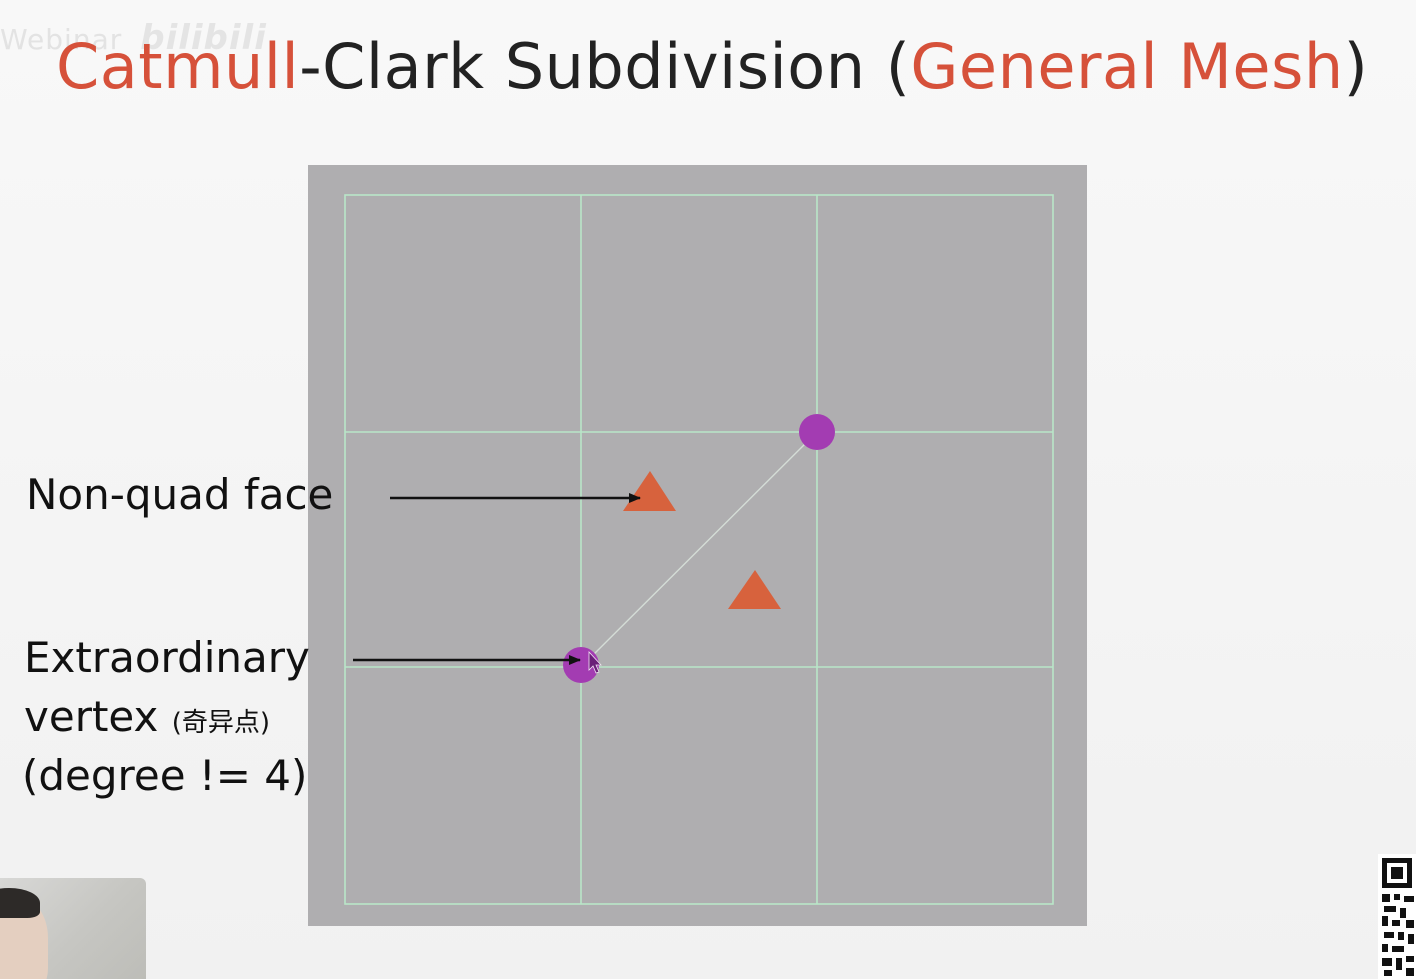  Describe the element at coordinates (73, 928) in the screenshot. I see `presenter-webcam` at that location.